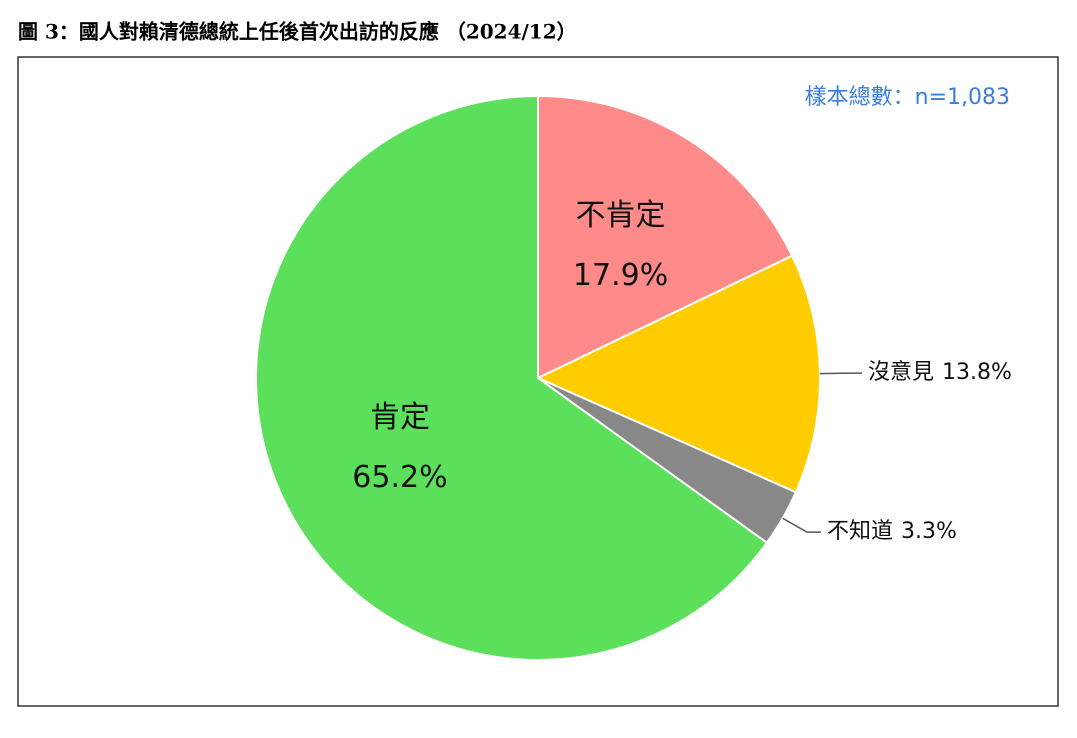 This screenshot has height=738, width=1077. Describe the element at coordinates (977, 372) in the screenshot. I see `slice-value: 13.8%` at that location.